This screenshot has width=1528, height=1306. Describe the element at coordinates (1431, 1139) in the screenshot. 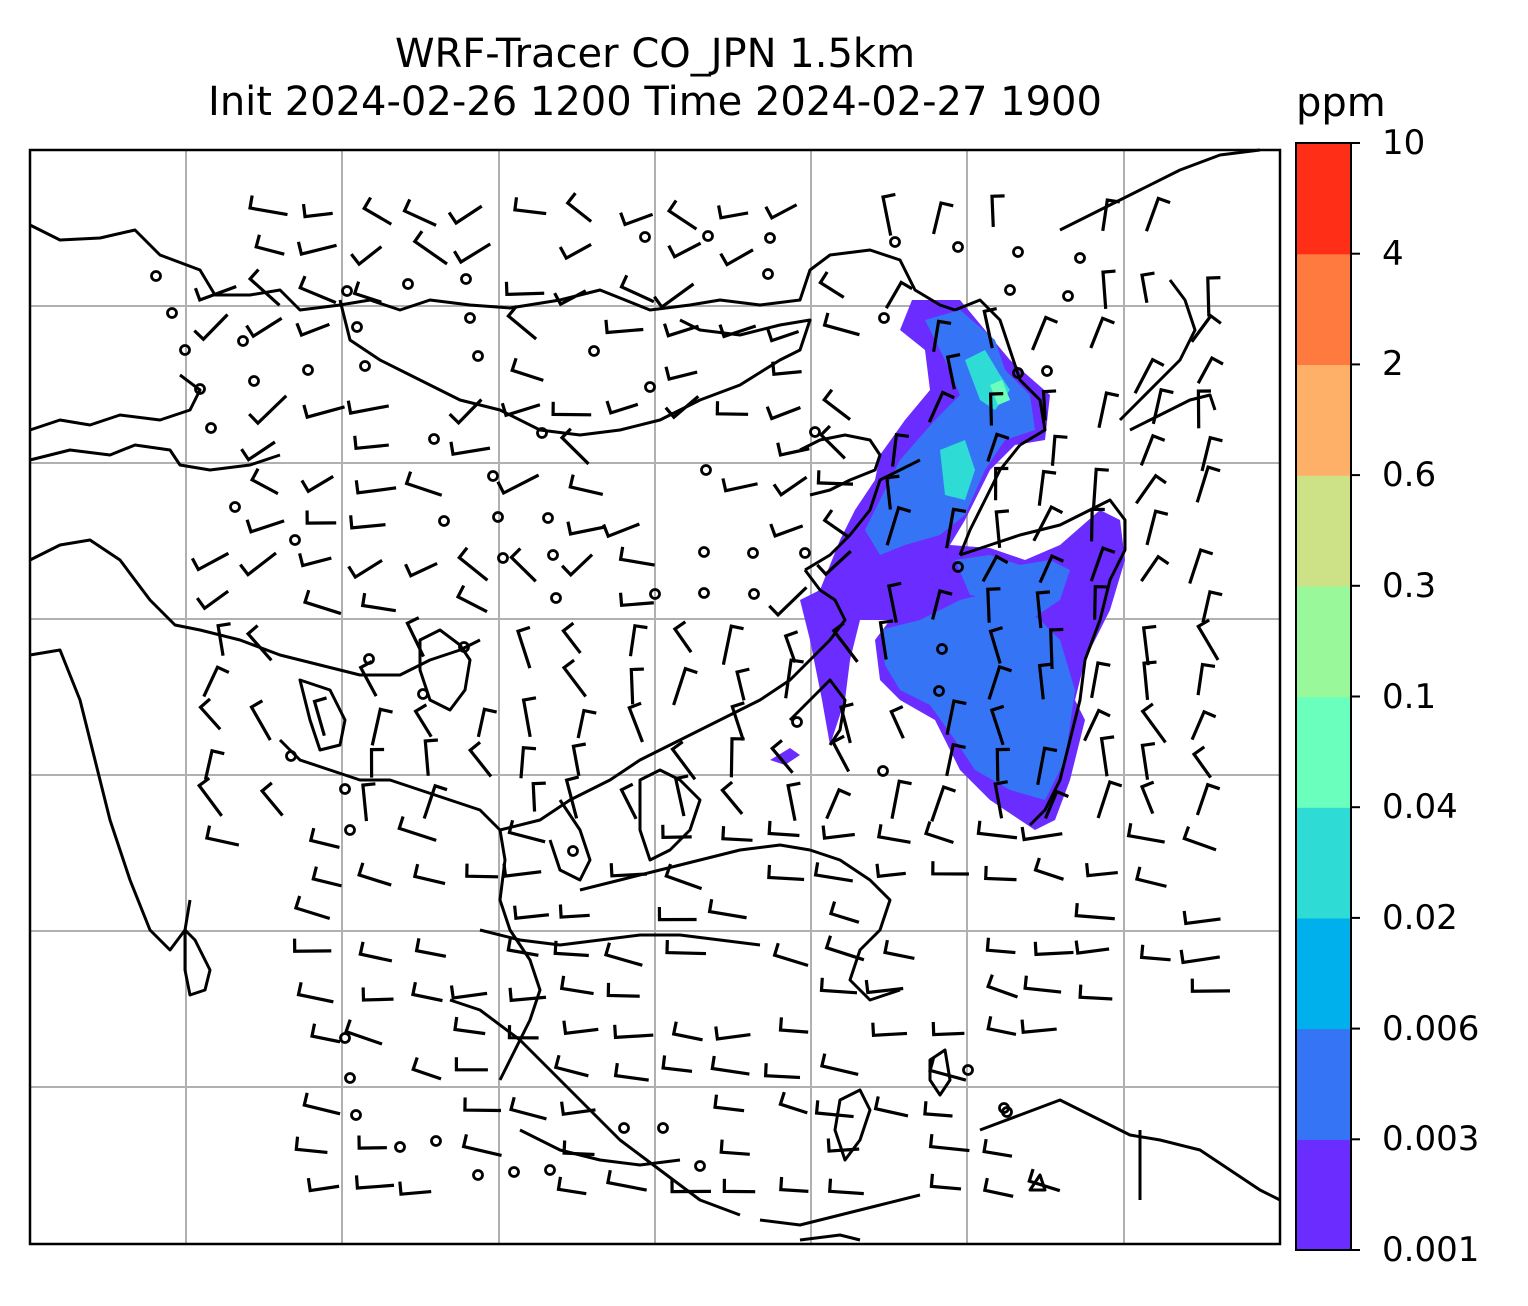

I see `colorbar-tick-label-1: 0.003` at that location.